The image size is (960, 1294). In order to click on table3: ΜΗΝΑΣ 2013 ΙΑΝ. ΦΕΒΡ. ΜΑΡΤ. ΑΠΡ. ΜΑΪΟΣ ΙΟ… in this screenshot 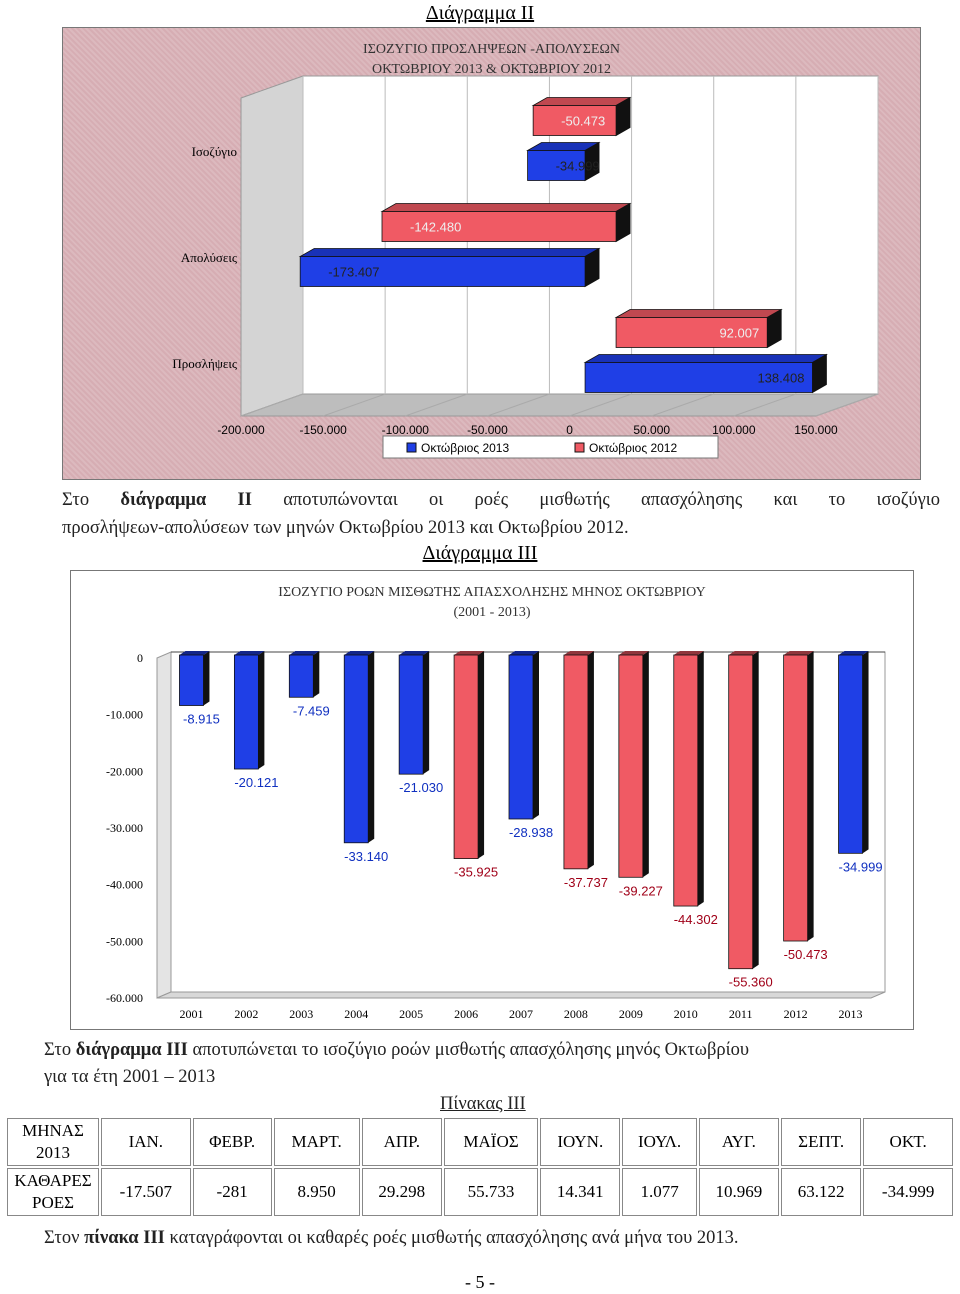, I will do `click(480, 1167)`.